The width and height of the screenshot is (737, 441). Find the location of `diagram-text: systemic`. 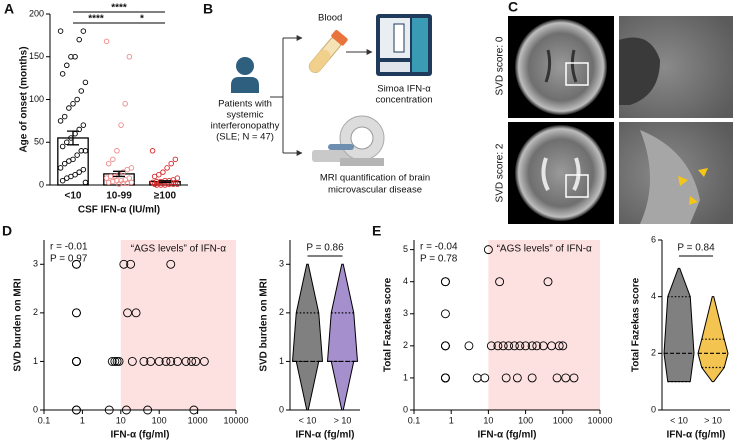

diagram-text: systemic is located at coordinates (245, 115).